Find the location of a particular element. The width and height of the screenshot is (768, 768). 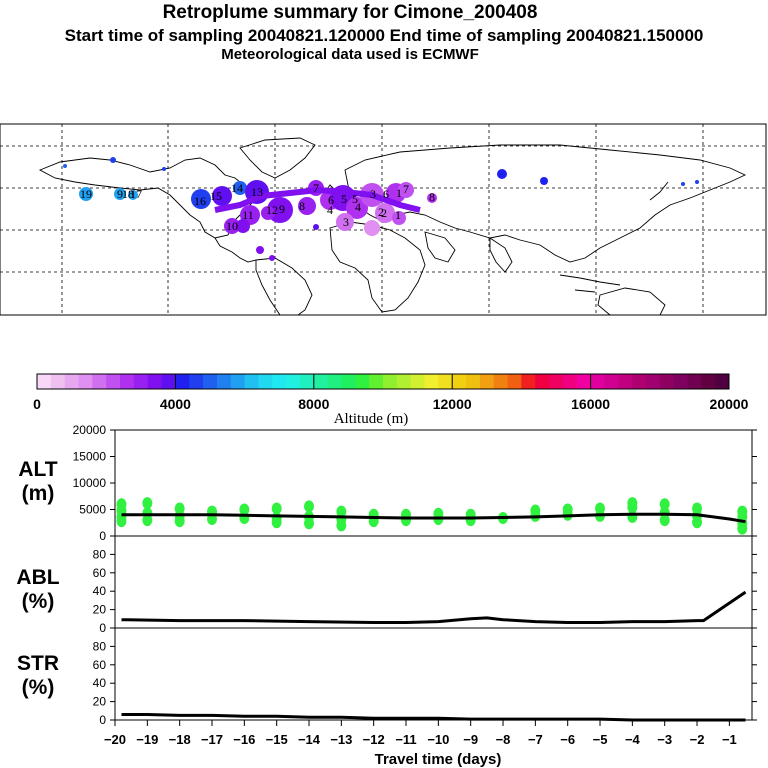

colorbar-tick-label: 16000 is located at coordinates (590, 404).